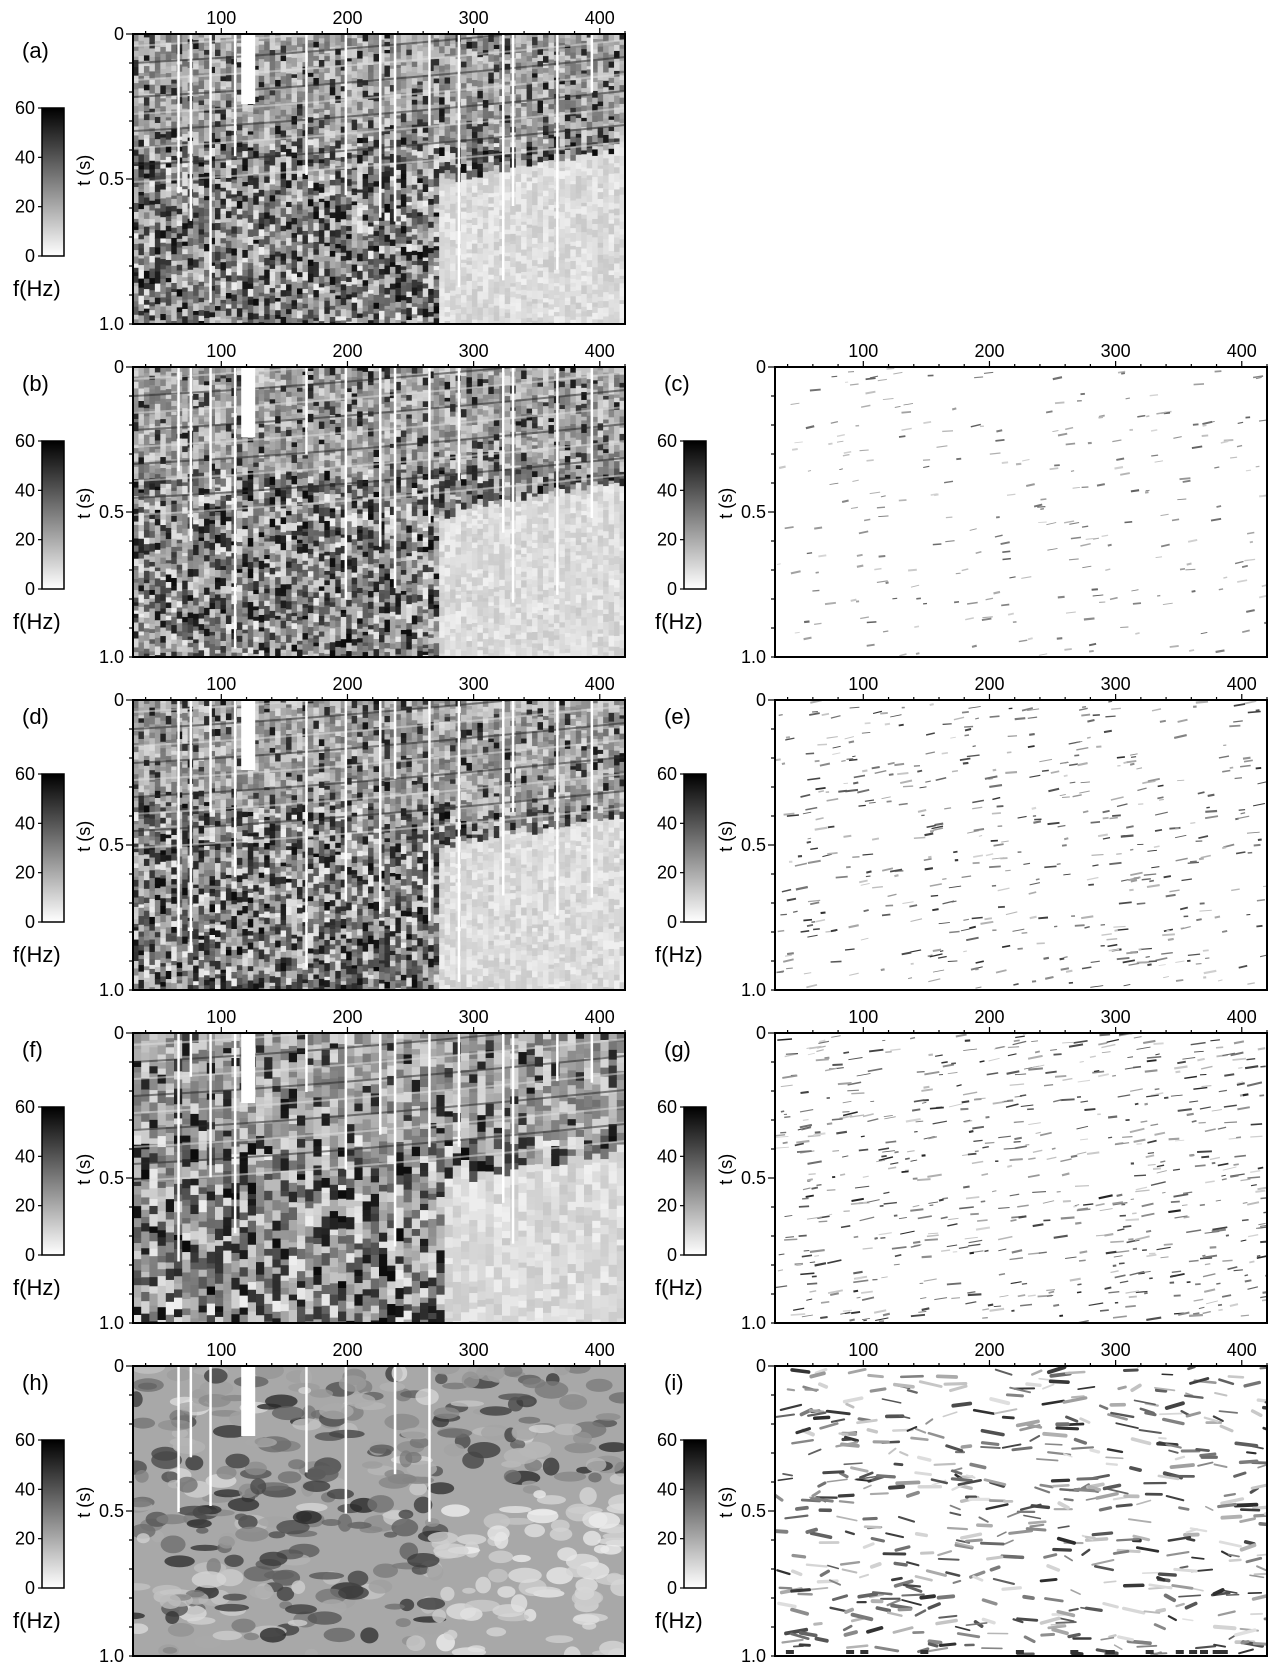  I want to click on panel-h: (h) 100 200 300 400 0 0.5 1.0 t (s) 0 20 40 60 f(Hz), so click(319, 1502).